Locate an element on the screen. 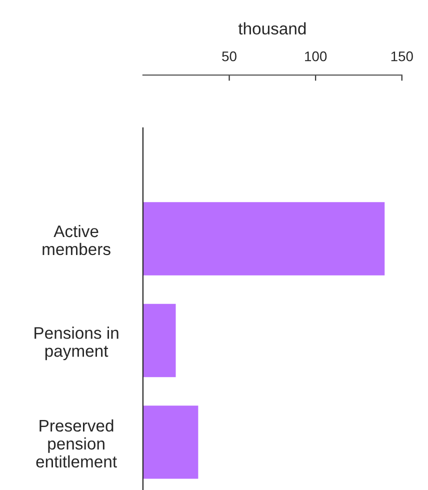 This screenshot has width=428, height=490. x2-tick-label: 100 is located at coordinates (316, 56).